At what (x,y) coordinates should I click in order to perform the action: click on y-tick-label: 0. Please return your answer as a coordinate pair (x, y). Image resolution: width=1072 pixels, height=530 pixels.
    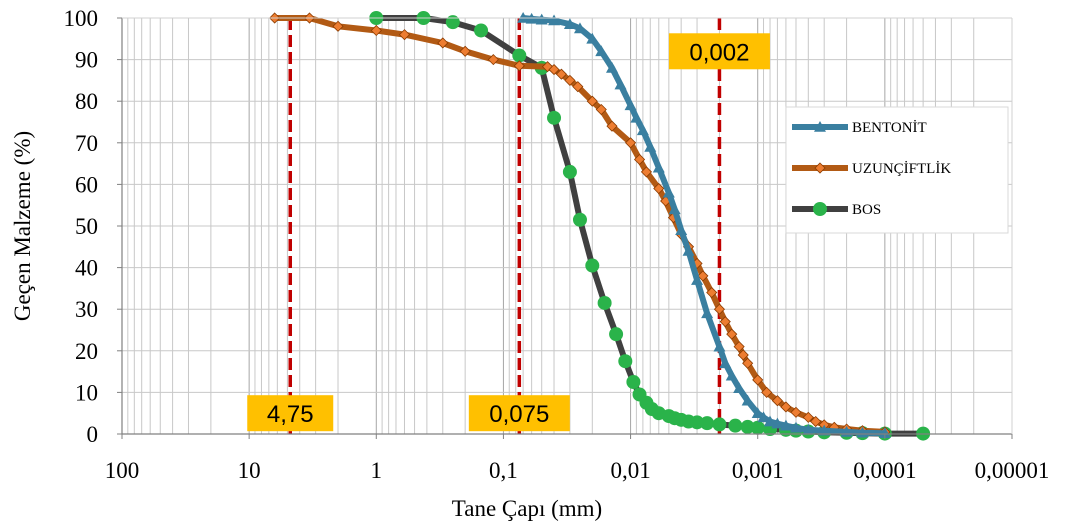
    Looking at the image, I should click on (93, 434).